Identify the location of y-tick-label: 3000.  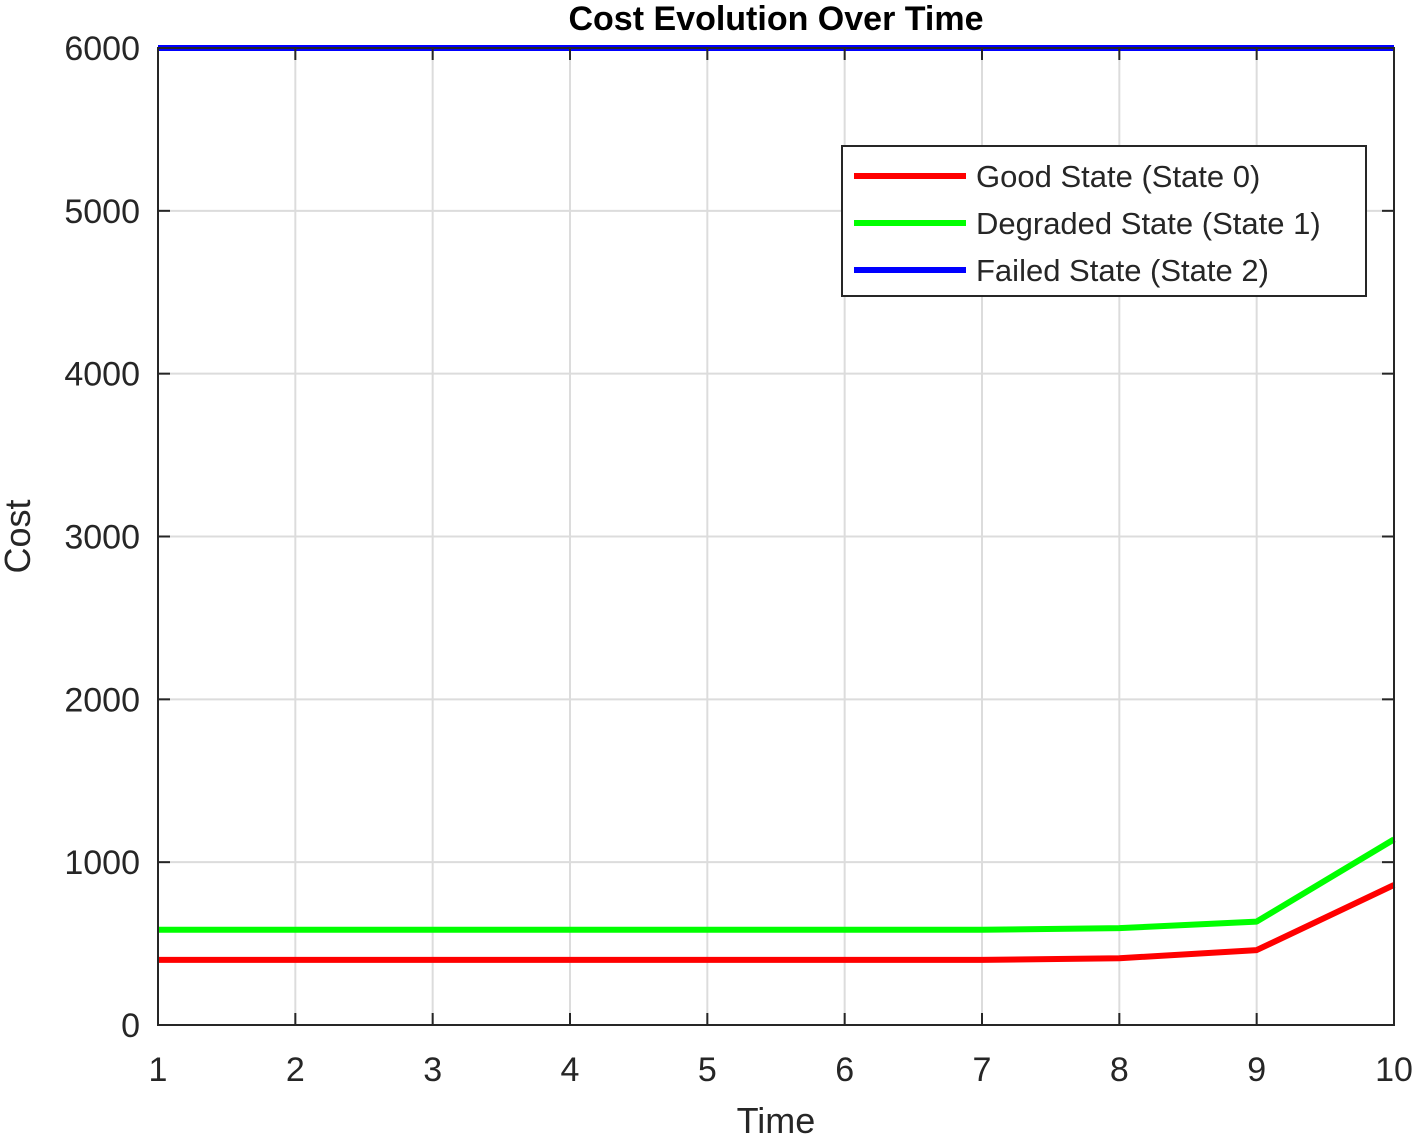
(102, 538).